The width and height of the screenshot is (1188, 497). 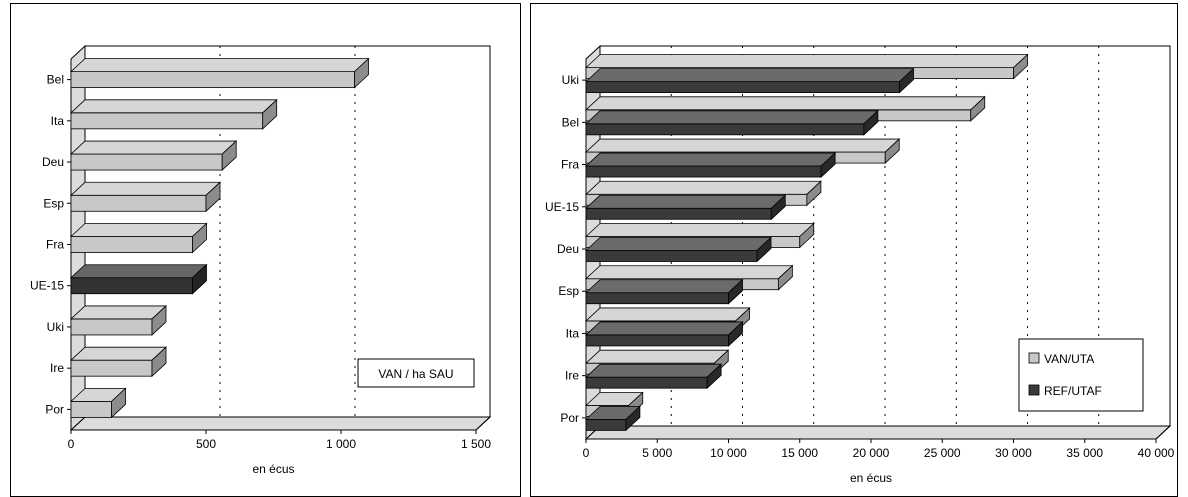 What do you see at coordinates (653, 370) in the screenshot?
I see `bar-top-ire-ref-utaf` at bounding box center [653, 370].